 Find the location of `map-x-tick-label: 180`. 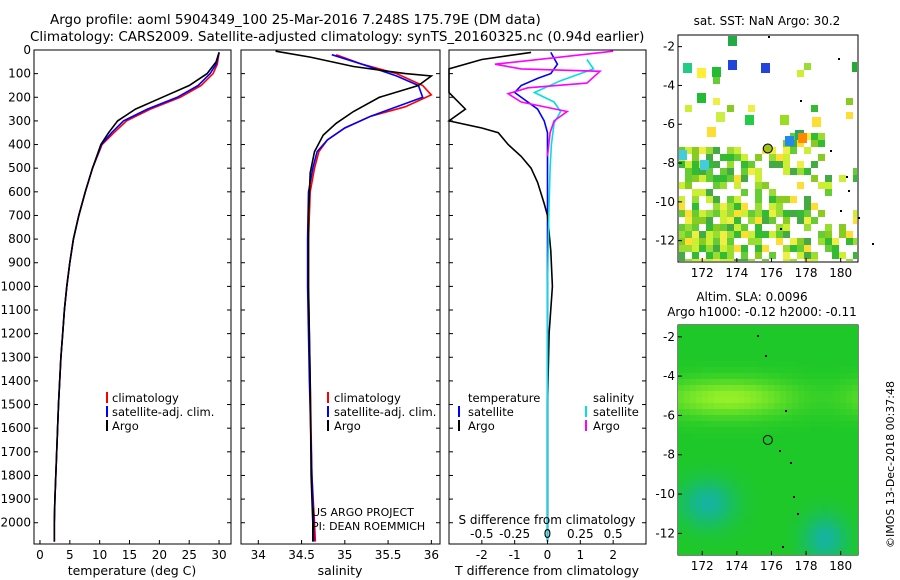

map-x-tick-label: 180 is located at coordinates (840, 566).